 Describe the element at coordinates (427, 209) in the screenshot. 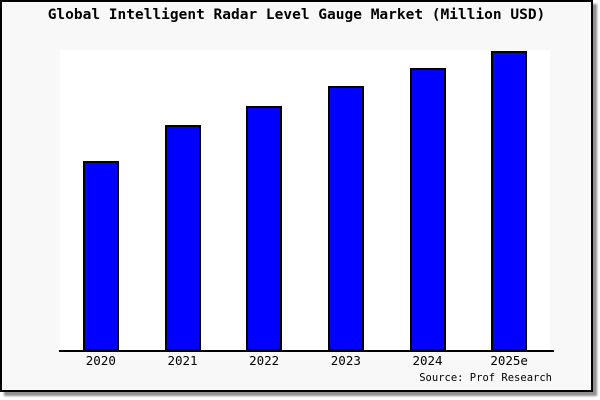

I see `bar-2024` at that location.